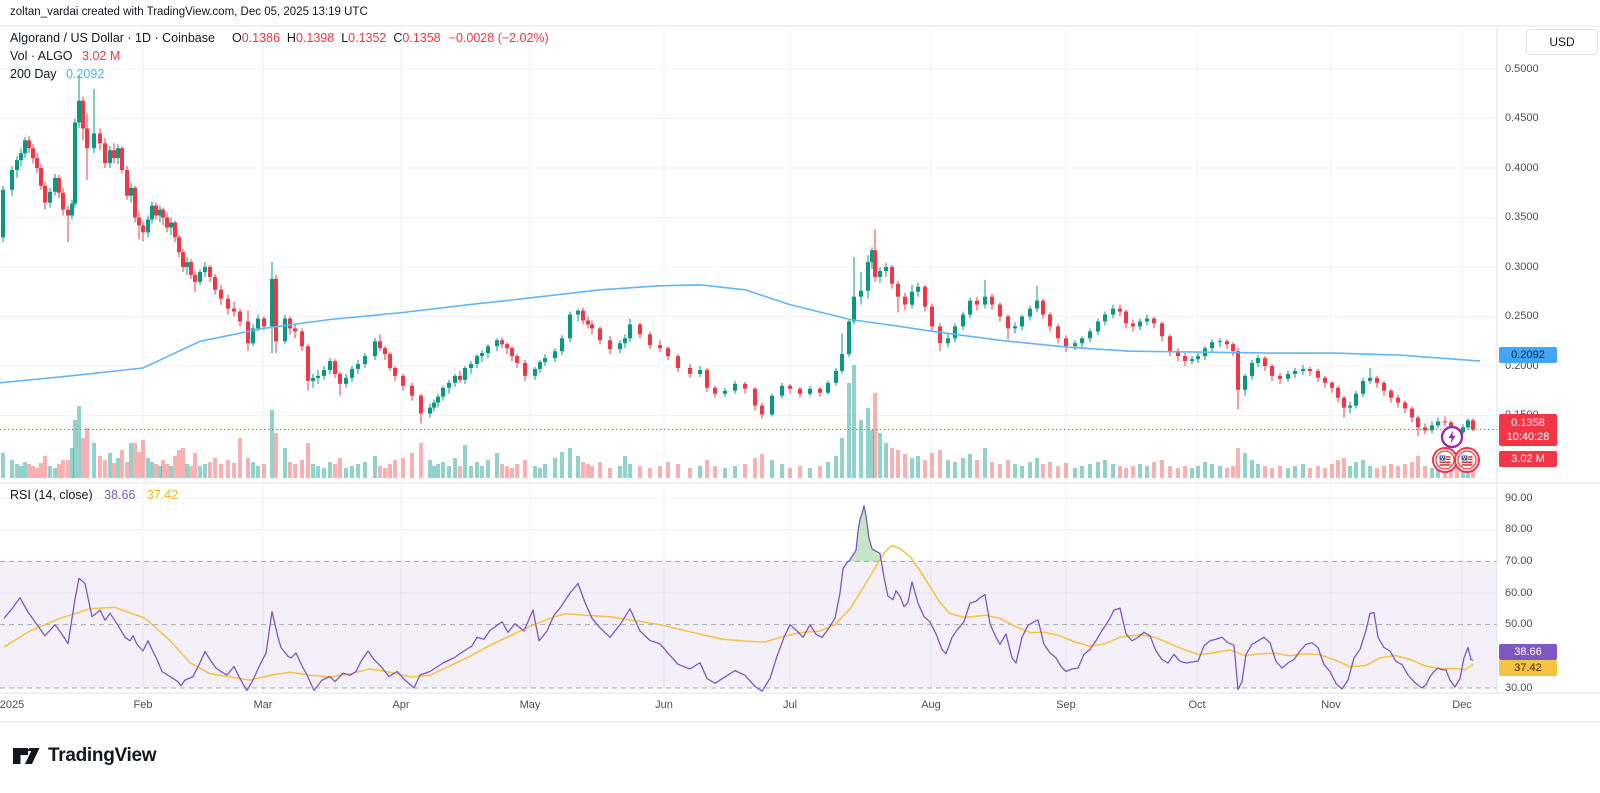 The height and width of the screenshot is (793, 1600). I want to click on time-tick-label: Mar, so click(263, 705).